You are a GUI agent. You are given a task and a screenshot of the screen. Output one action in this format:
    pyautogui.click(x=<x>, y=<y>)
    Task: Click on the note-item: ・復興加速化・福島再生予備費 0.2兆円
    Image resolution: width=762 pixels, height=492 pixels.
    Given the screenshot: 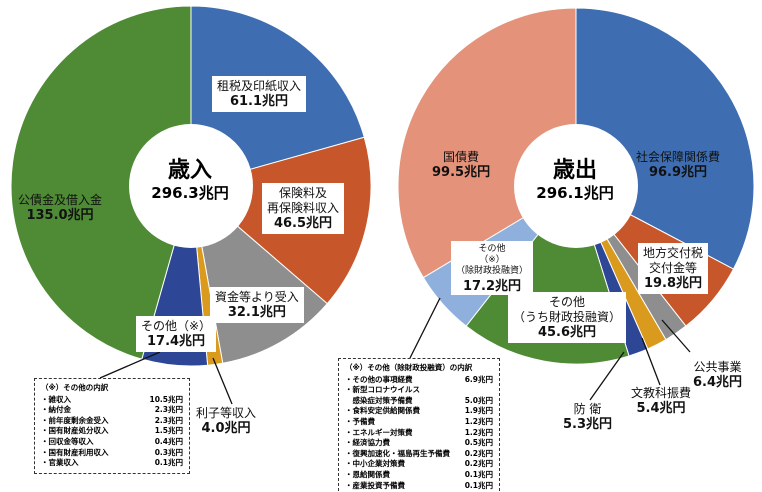 What is the action you would take?
    pyautogui.click(x=419, y=454)
    